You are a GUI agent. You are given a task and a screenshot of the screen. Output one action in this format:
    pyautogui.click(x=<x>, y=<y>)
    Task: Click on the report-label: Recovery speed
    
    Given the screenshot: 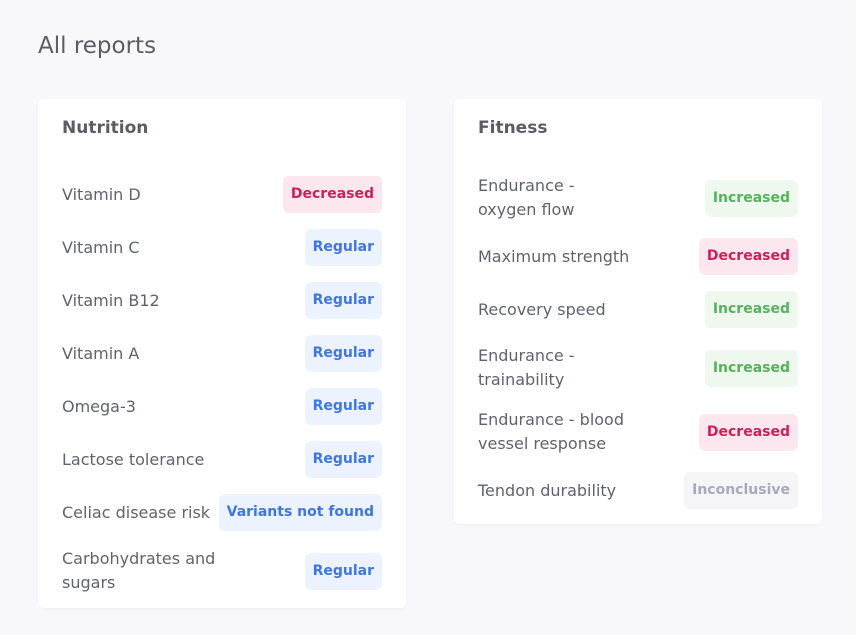 What is the action you would take?
    pyautogui.click(x=542, y=309)
    